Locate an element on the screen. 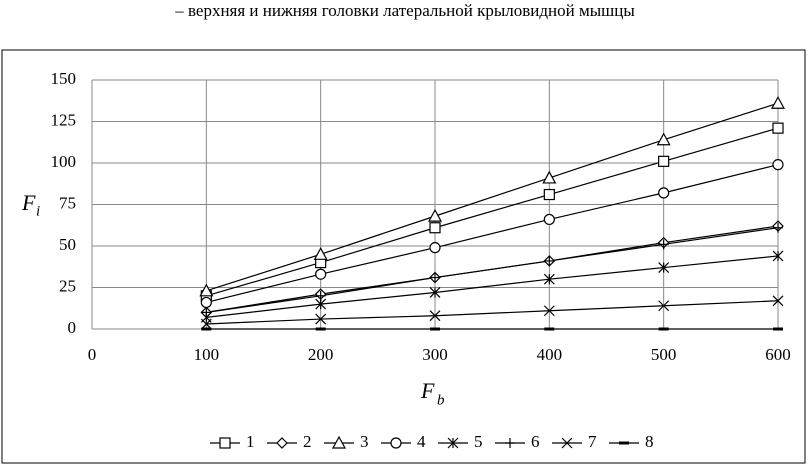 The image size is (808, 466). legend-label: 5 is located at coordinates (478, 441).